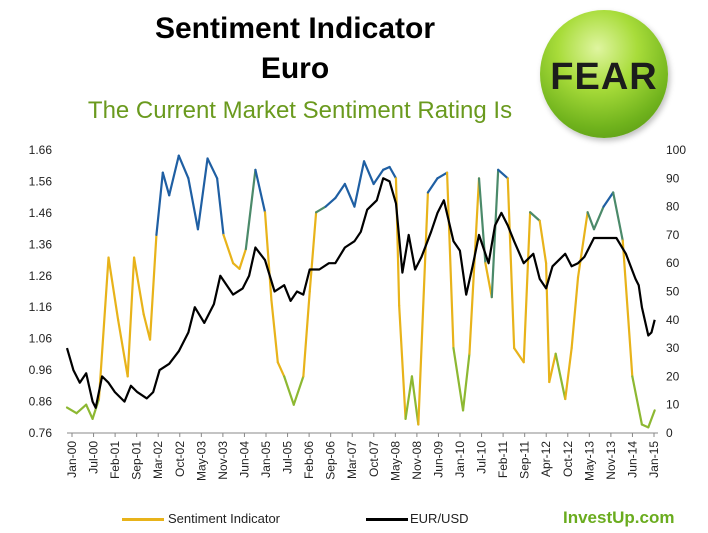 This screenshot has height=533, width=708. I want to click on left-tick-label: 1.16, so click(41, 307).